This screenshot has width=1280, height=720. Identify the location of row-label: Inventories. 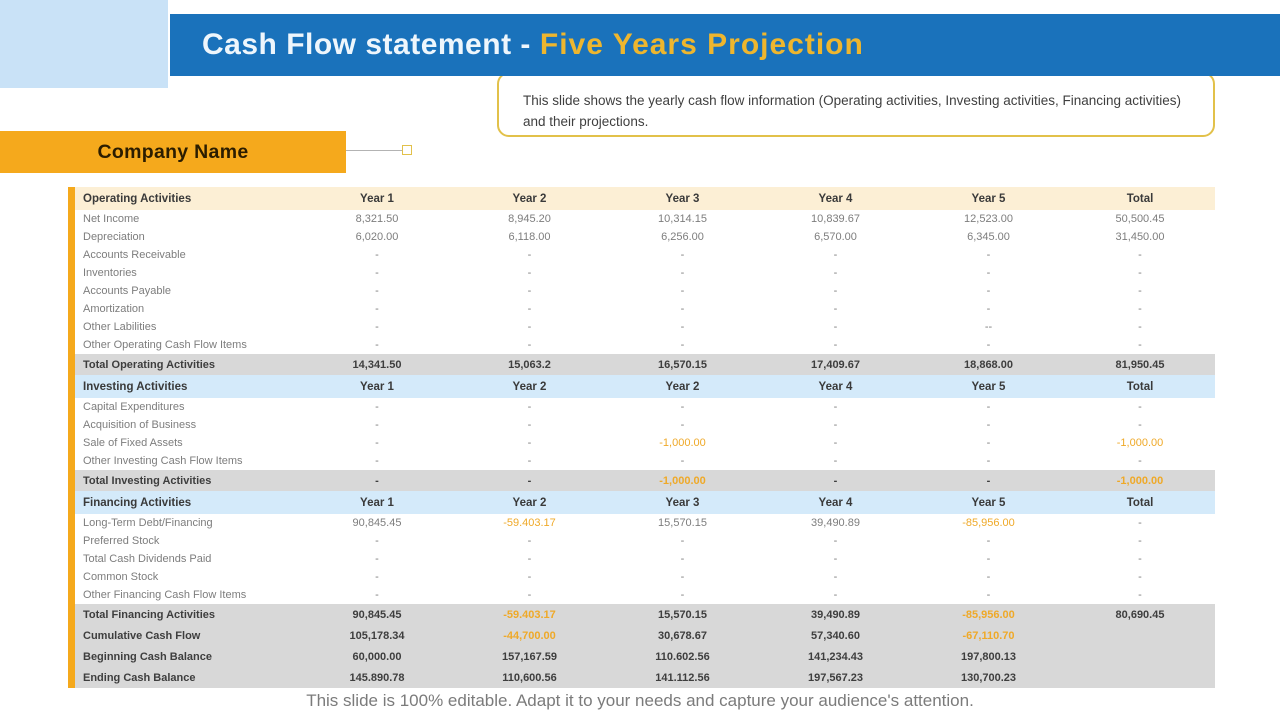
(110, 273).